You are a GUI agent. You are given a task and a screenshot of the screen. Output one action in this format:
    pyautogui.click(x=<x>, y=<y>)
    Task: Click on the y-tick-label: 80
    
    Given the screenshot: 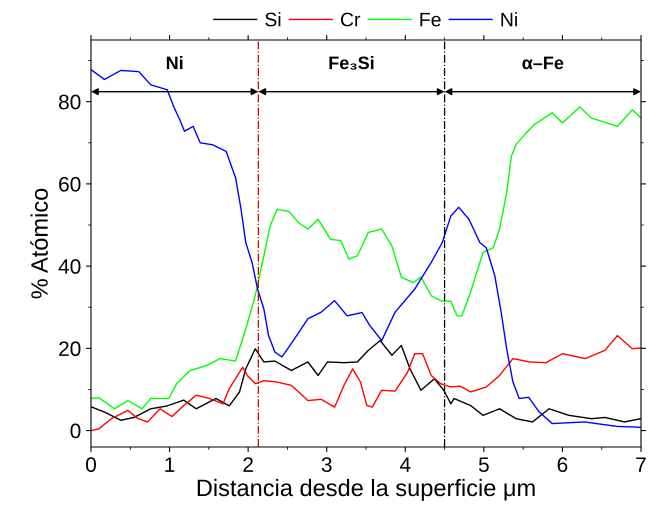 What is the action you would take?
    pyautogui.click(x=69, y=102)
    